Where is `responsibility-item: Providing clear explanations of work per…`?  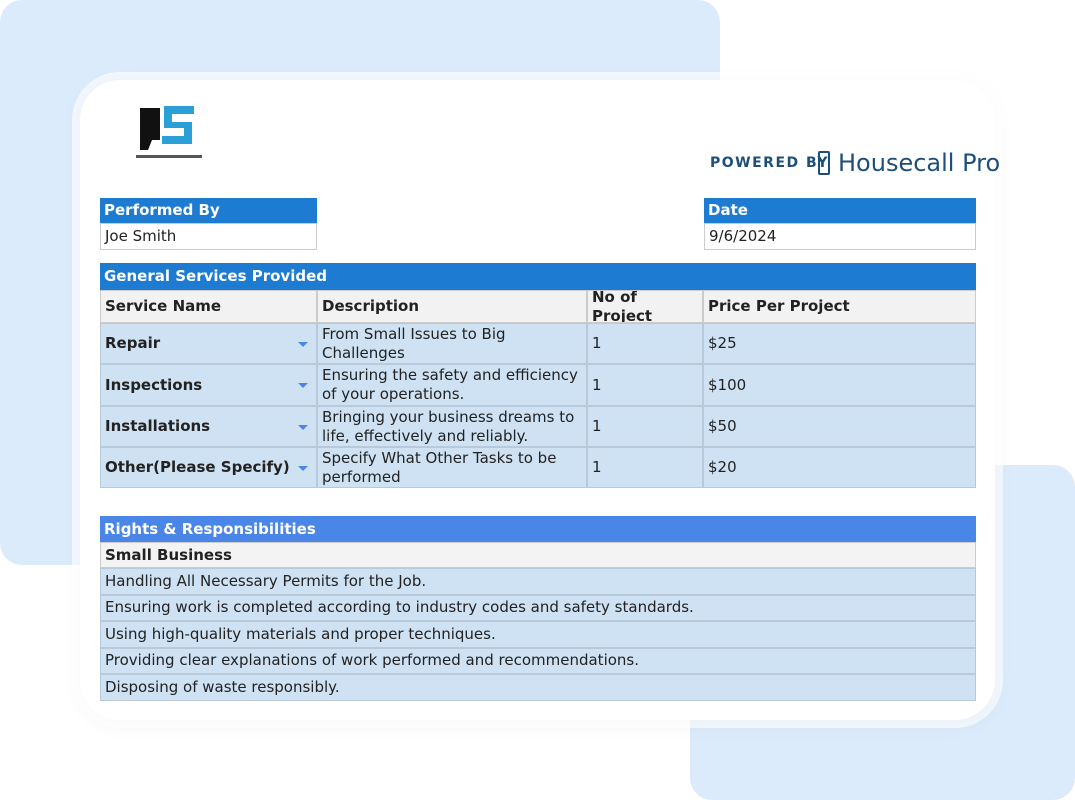
responsibility-item: Providing clear explanations of work per… is located at coordinates (538, 660).